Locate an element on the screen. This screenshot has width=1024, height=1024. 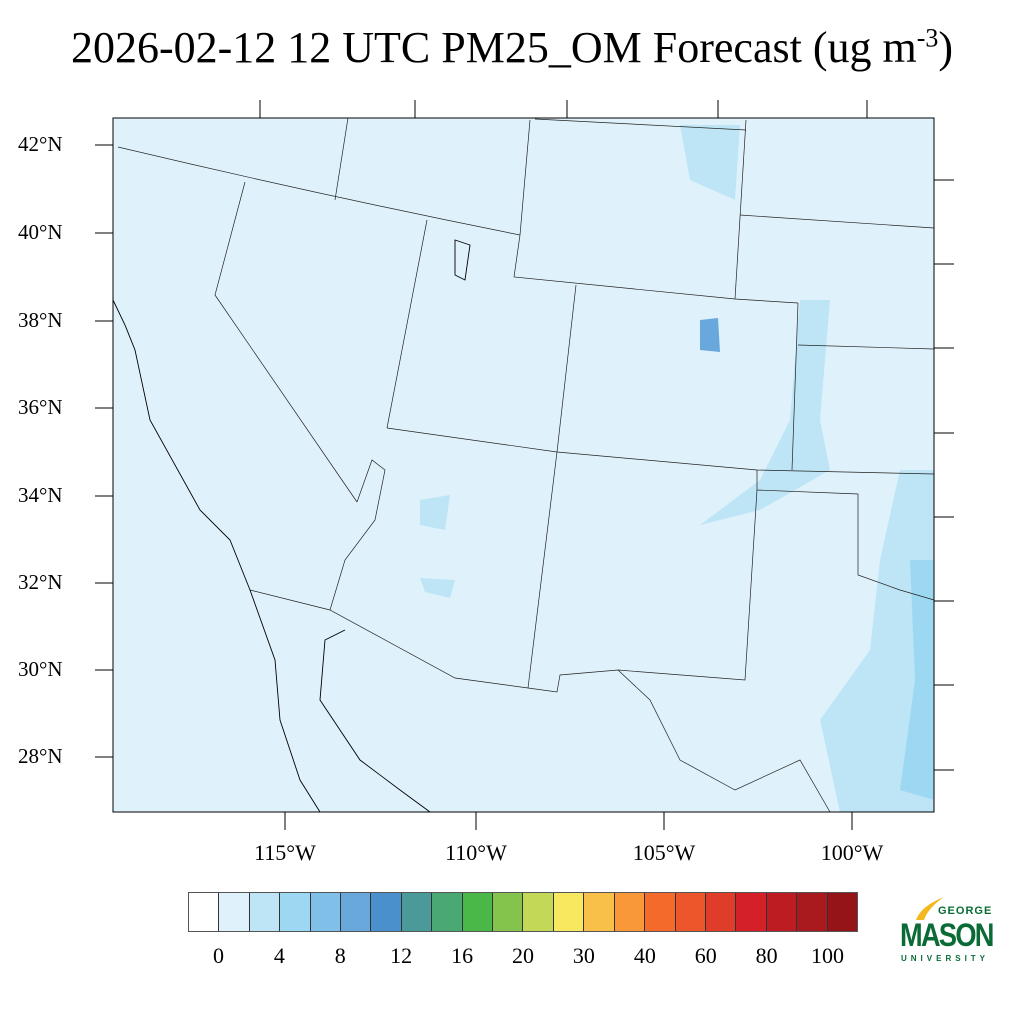
lat-label: 30°N is located at coordinates (40, 669).